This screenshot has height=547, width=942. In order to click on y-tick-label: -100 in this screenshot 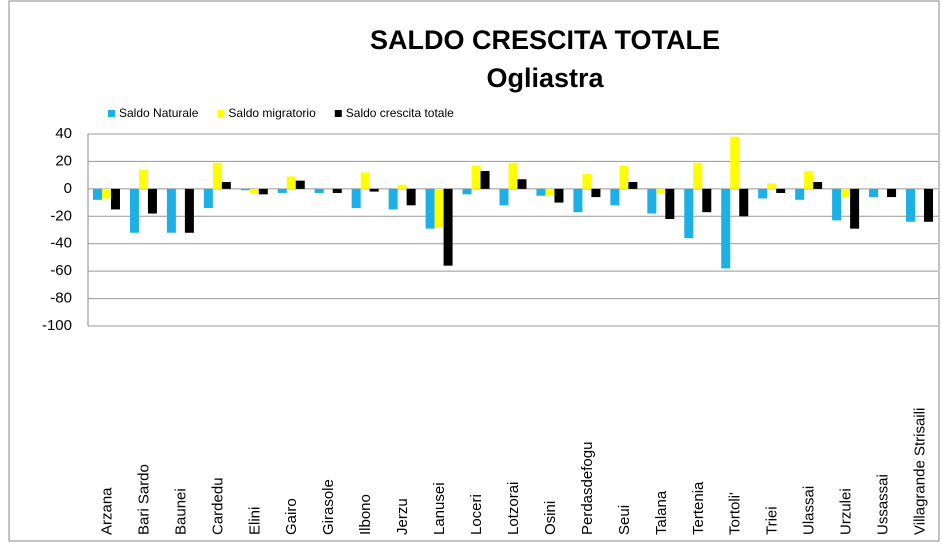, I will do `click(57, 325)`.